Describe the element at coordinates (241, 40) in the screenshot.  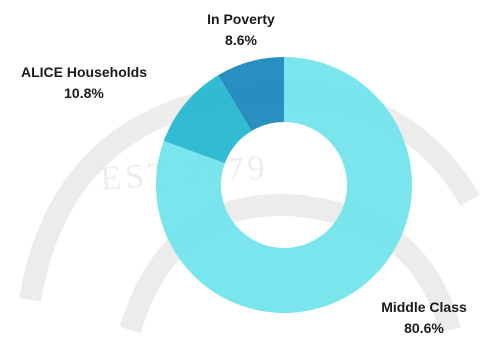
I see `label-in-poverty-value: 8.6%` at that location.